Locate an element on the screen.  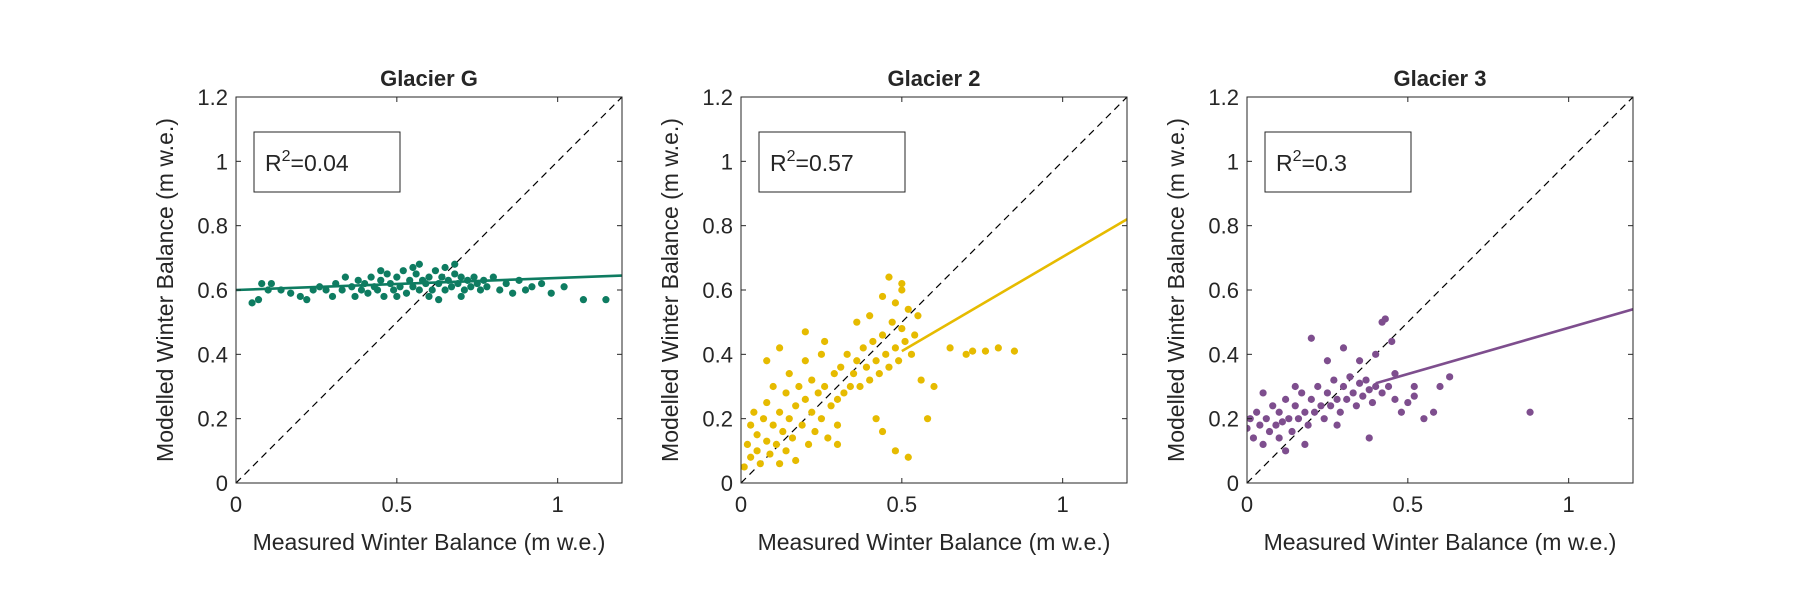
y-axis-label: Modelled Winter Balance (m w.e.) is located at coordinates (165, 290).